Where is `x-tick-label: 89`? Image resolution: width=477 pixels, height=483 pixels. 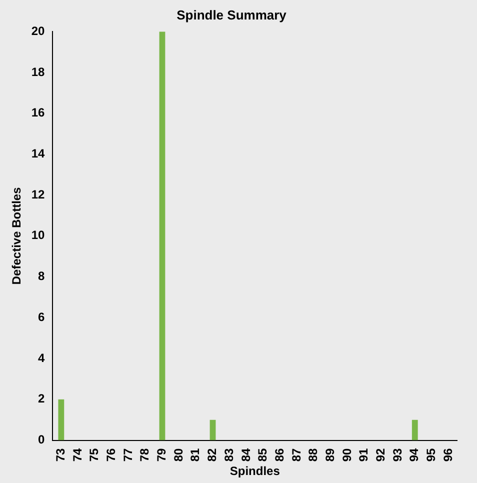
x-tick-label: 89 is located at coordinates (329, 455).